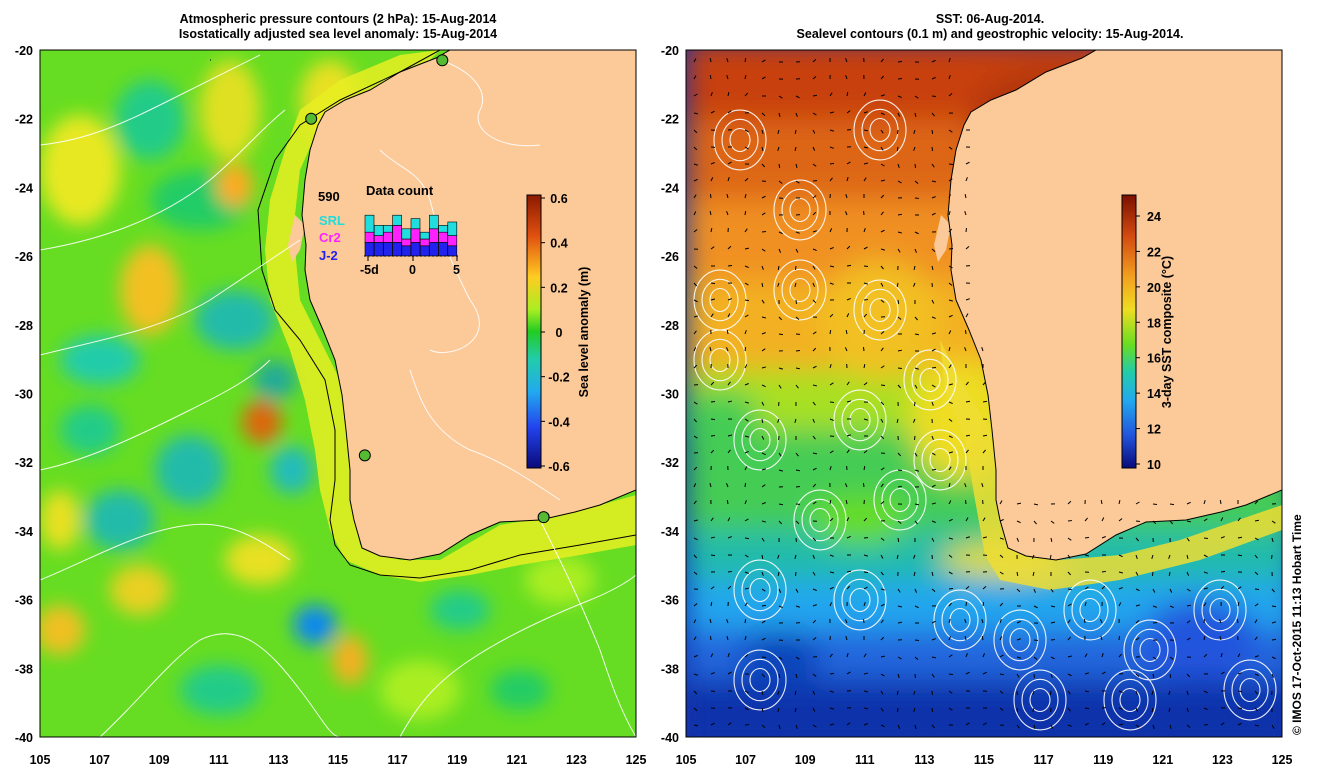 The height and width of the screenshot is (780, 1320). What do you see at coordinates (397, 234) in the screenshot?
I see `data-count-bar-cr2` at bounding box center [397, 234].